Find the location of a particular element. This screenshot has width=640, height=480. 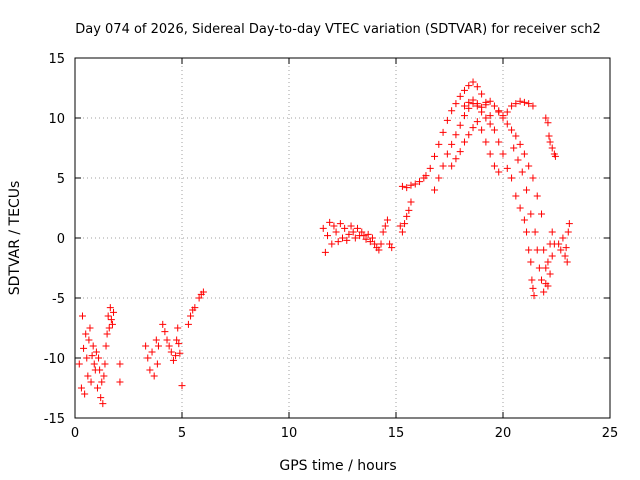

y-tick-label: -5 is located at coordinates (58, 299).